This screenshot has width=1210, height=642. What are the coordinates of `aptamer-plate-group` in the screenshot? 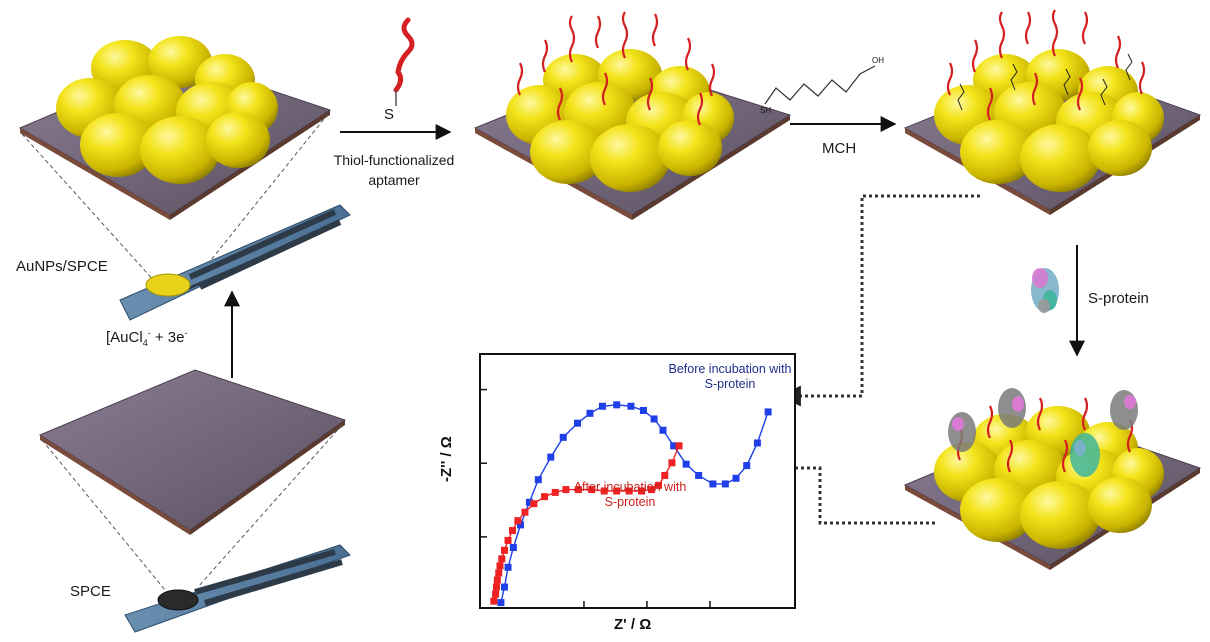 It's located at (632, 115).